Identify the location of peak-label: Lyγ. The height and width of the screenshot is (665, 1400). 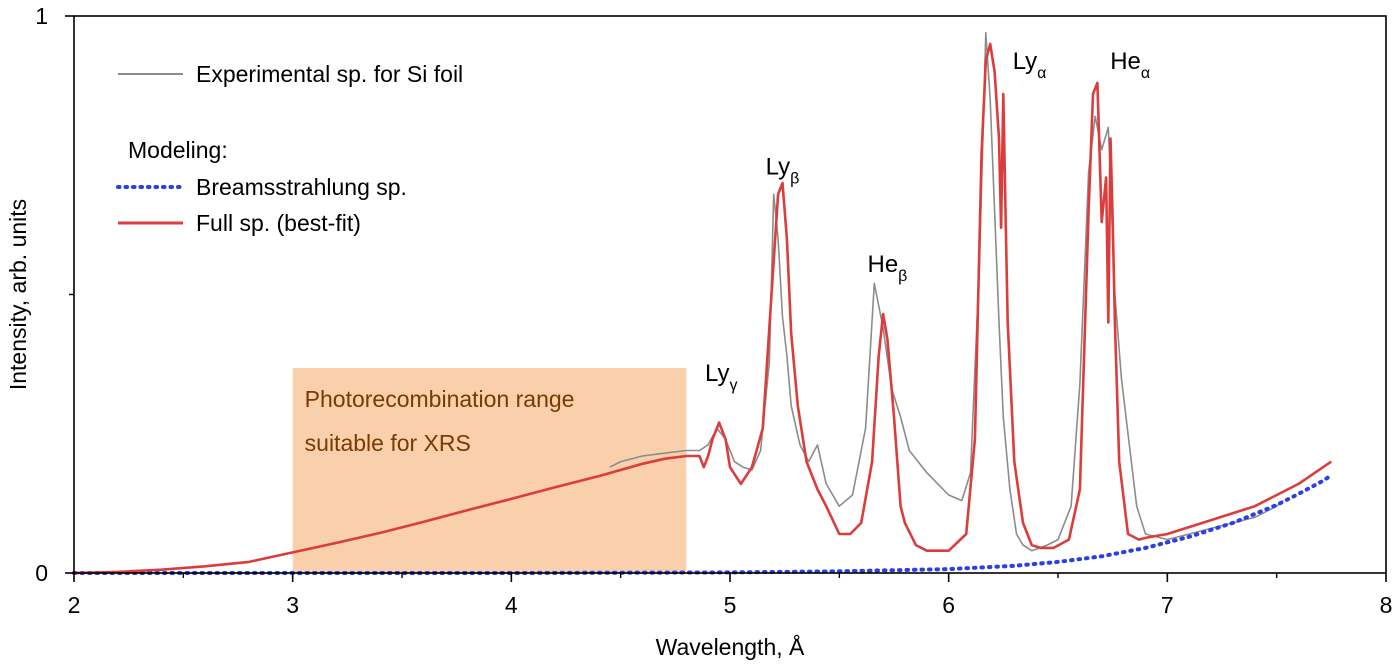
(721, 377).